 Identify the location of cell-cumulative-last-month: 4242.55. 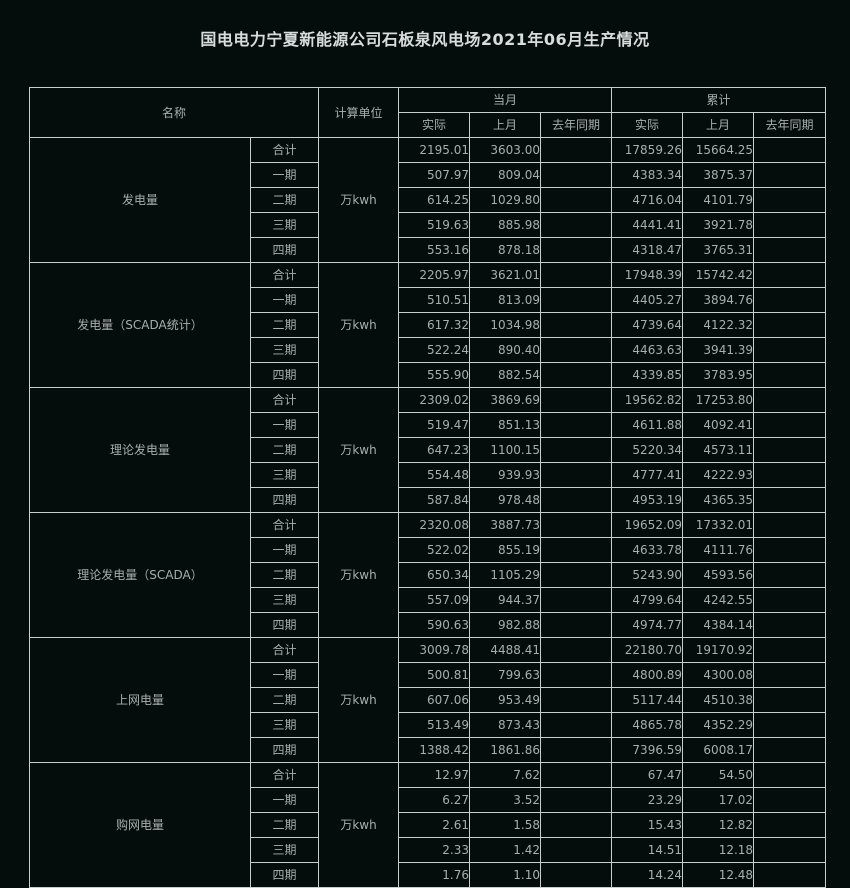
(718, 600).